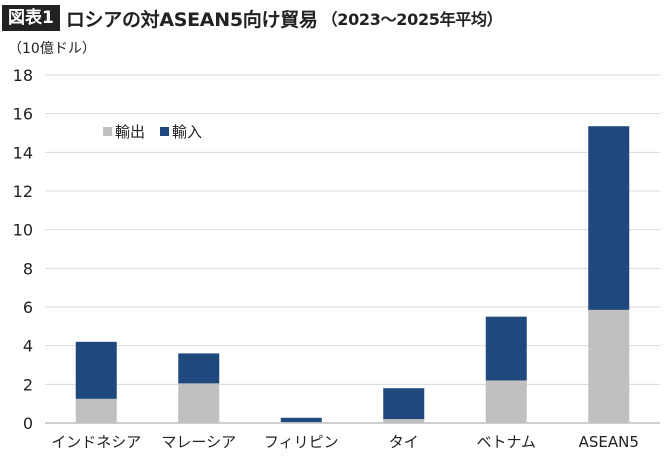 This screenshot has width=670, height=457. What do you see at coordinates (28, 384) in the screenshot?
I see `y-tick-label: 2` at bounding box center [28, 384].